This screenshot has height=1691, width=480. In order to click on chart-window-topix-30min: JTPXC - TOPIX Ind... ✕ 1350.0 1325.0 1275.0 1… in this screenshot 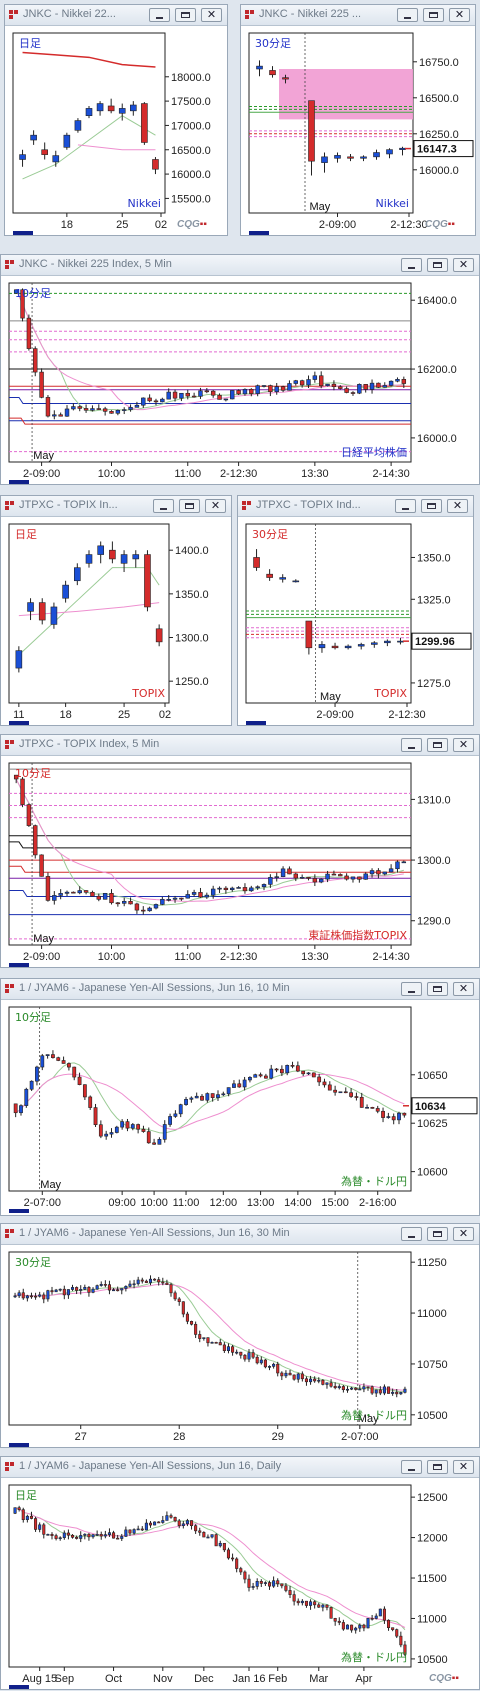, I will do `click(355, 610)`.